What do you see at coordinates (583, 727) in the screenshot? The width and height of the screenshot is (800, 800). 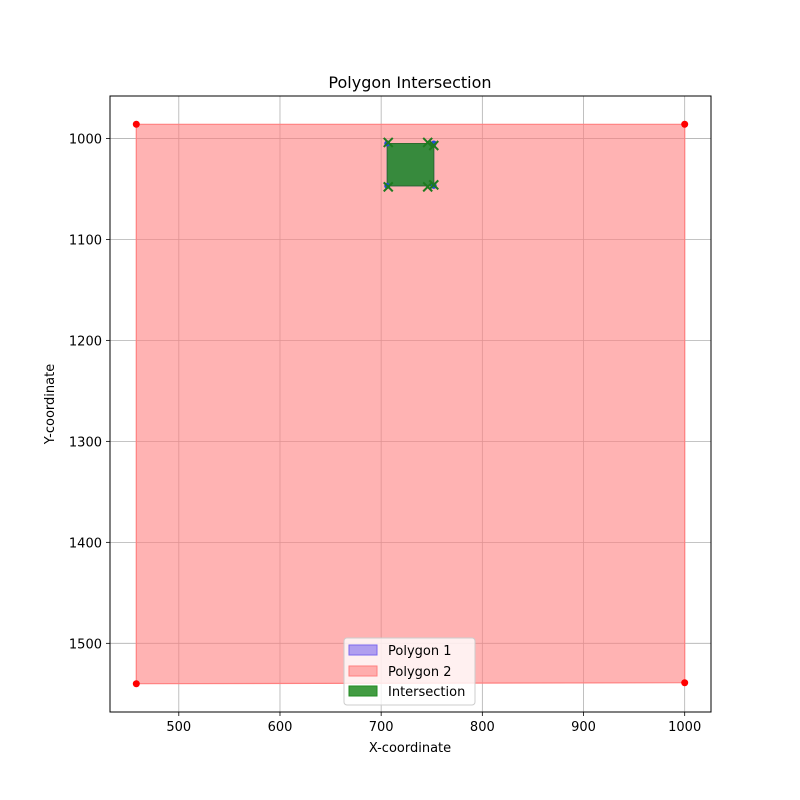 I see `x-tick-label: 900` at bounding box center [583, 727].